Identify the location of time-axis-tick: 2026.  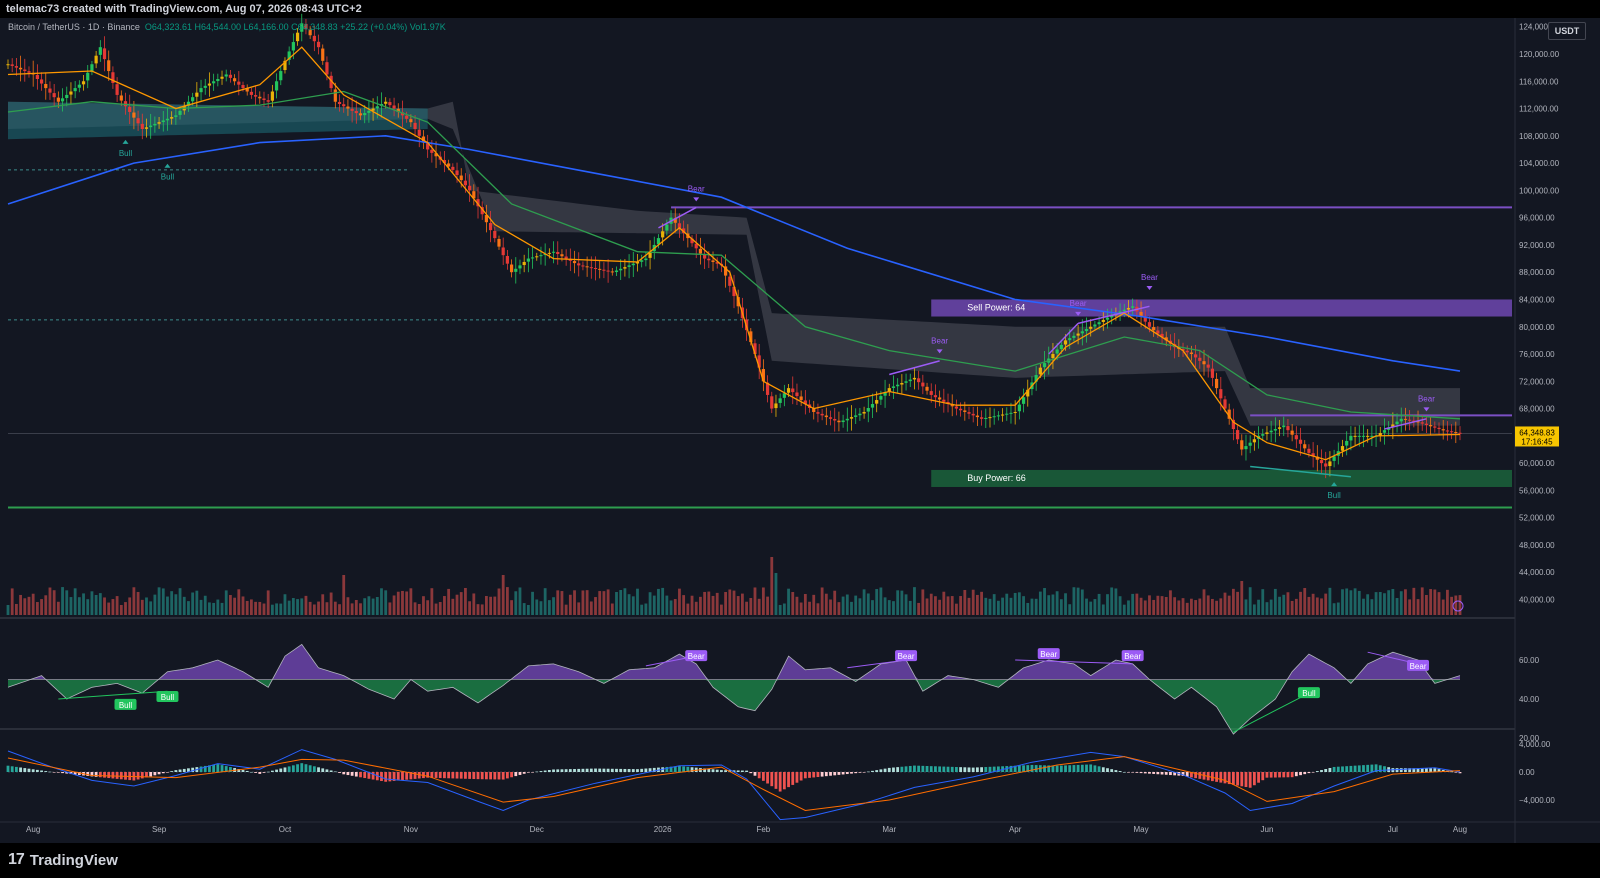
(663, 829).